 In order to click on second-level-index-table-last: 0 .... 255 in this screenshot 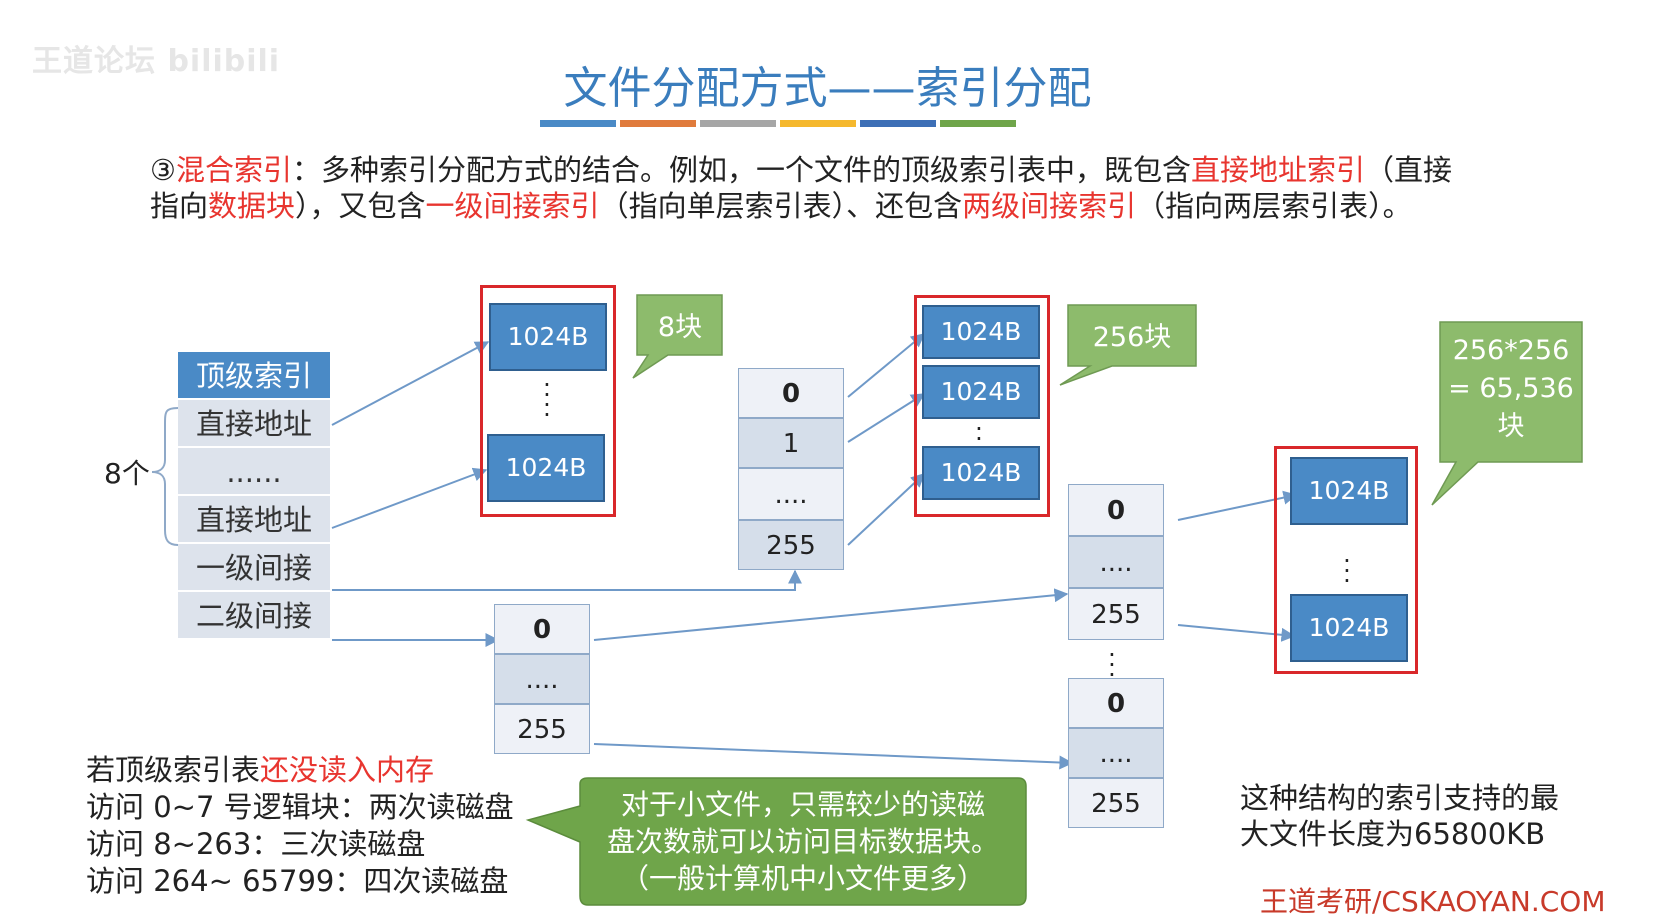, I will do `click(1116, 753)`.